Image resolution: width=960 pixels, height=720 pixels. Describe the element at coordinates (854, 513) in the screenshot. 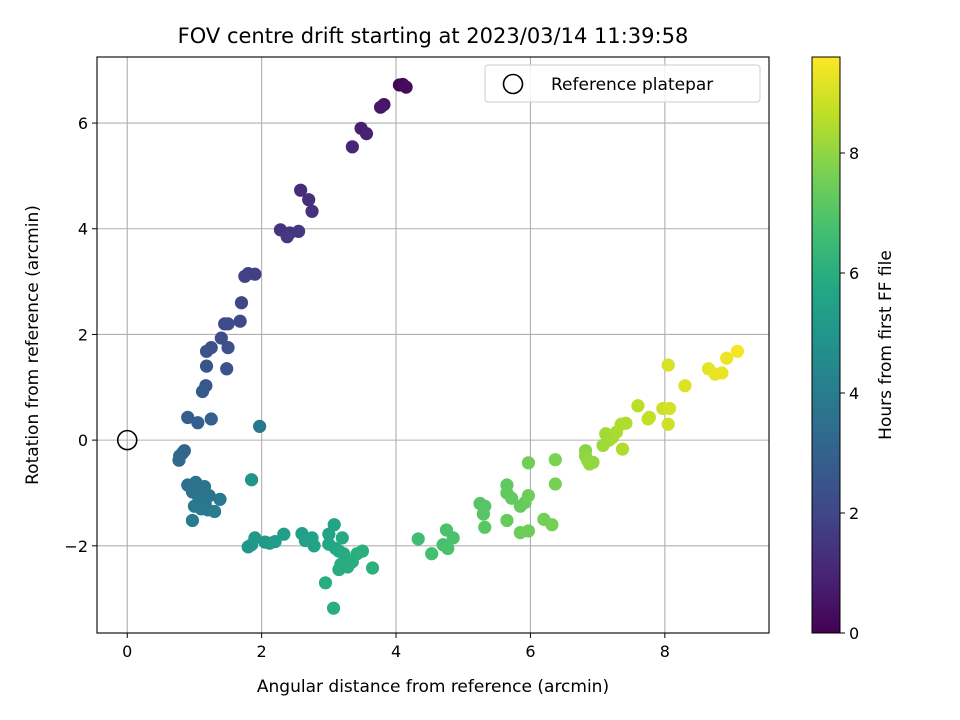

I see `colorbar-tick-label: 2` at that location.